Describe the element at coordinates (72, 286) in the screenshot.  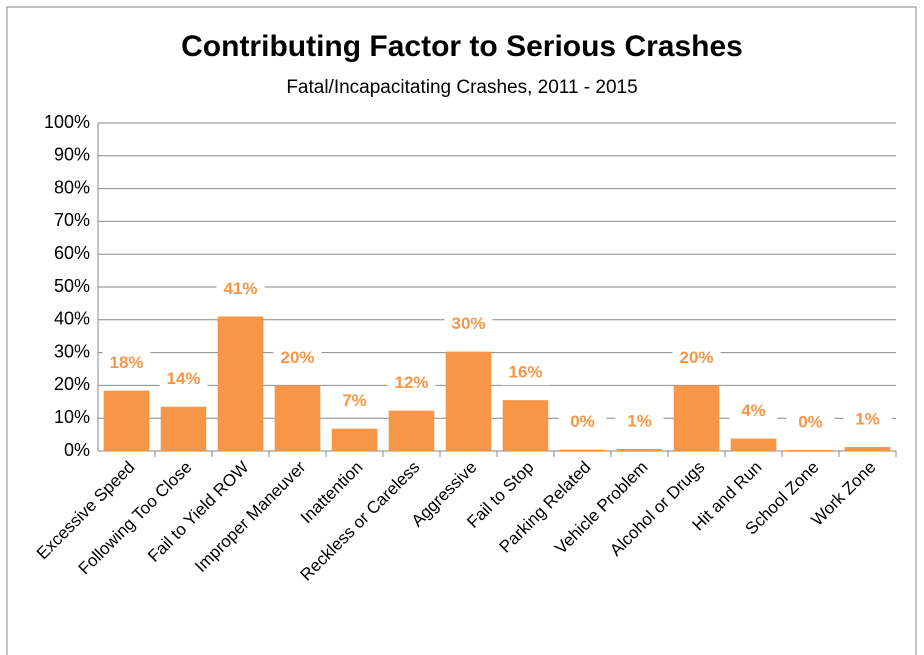
I see `y-tick-label: 50%` at that location.